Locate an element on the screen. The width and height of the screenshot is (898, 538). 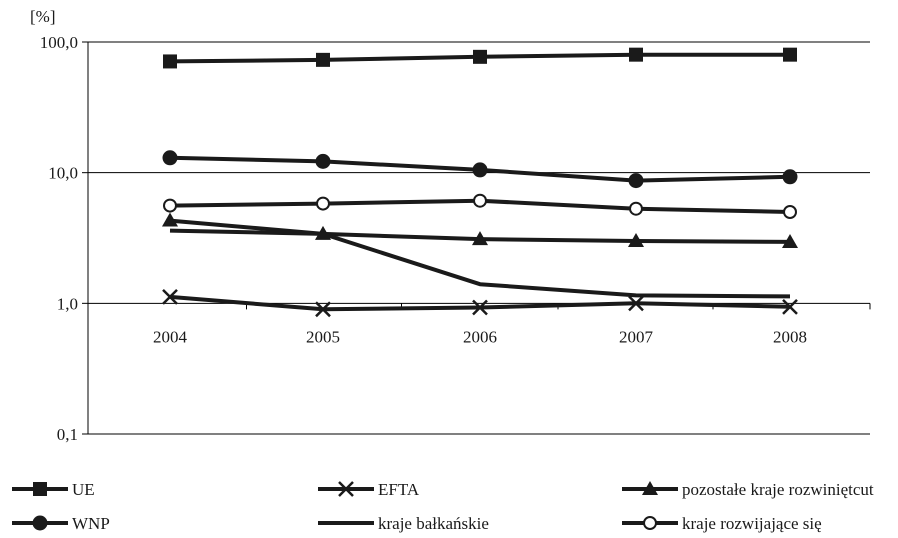
legend-item-1: EFTA is located at coordinates (369, 489).